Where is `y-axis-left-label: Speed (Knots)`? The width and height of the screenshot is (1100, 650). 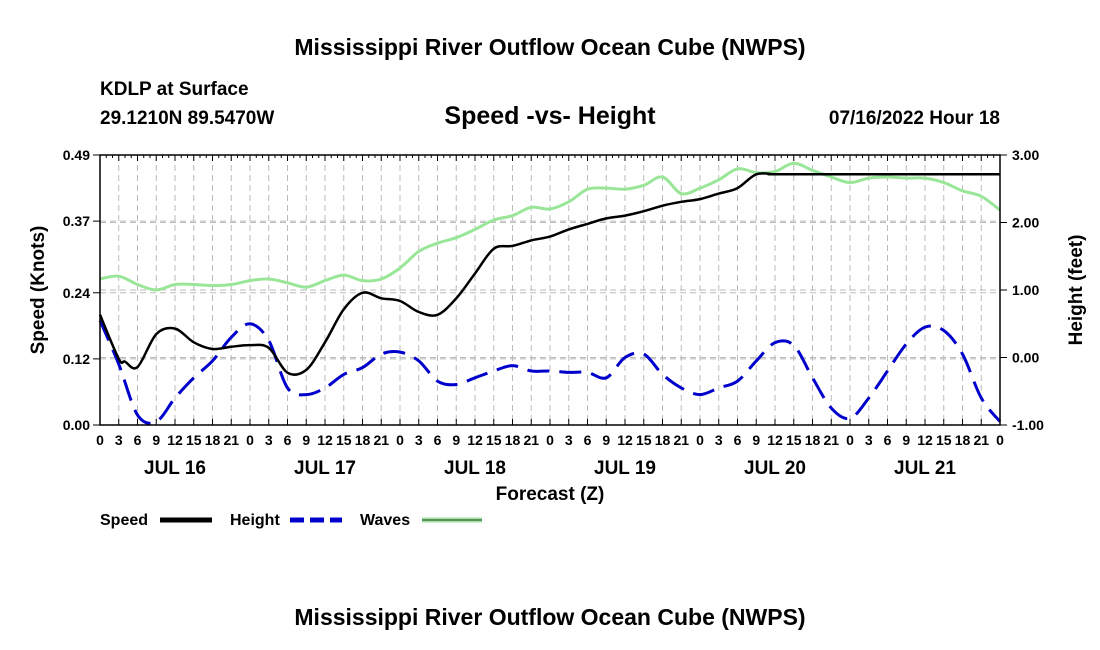
y-axis-left-label: Speed (Knots) is located at coordinates (38, 290).